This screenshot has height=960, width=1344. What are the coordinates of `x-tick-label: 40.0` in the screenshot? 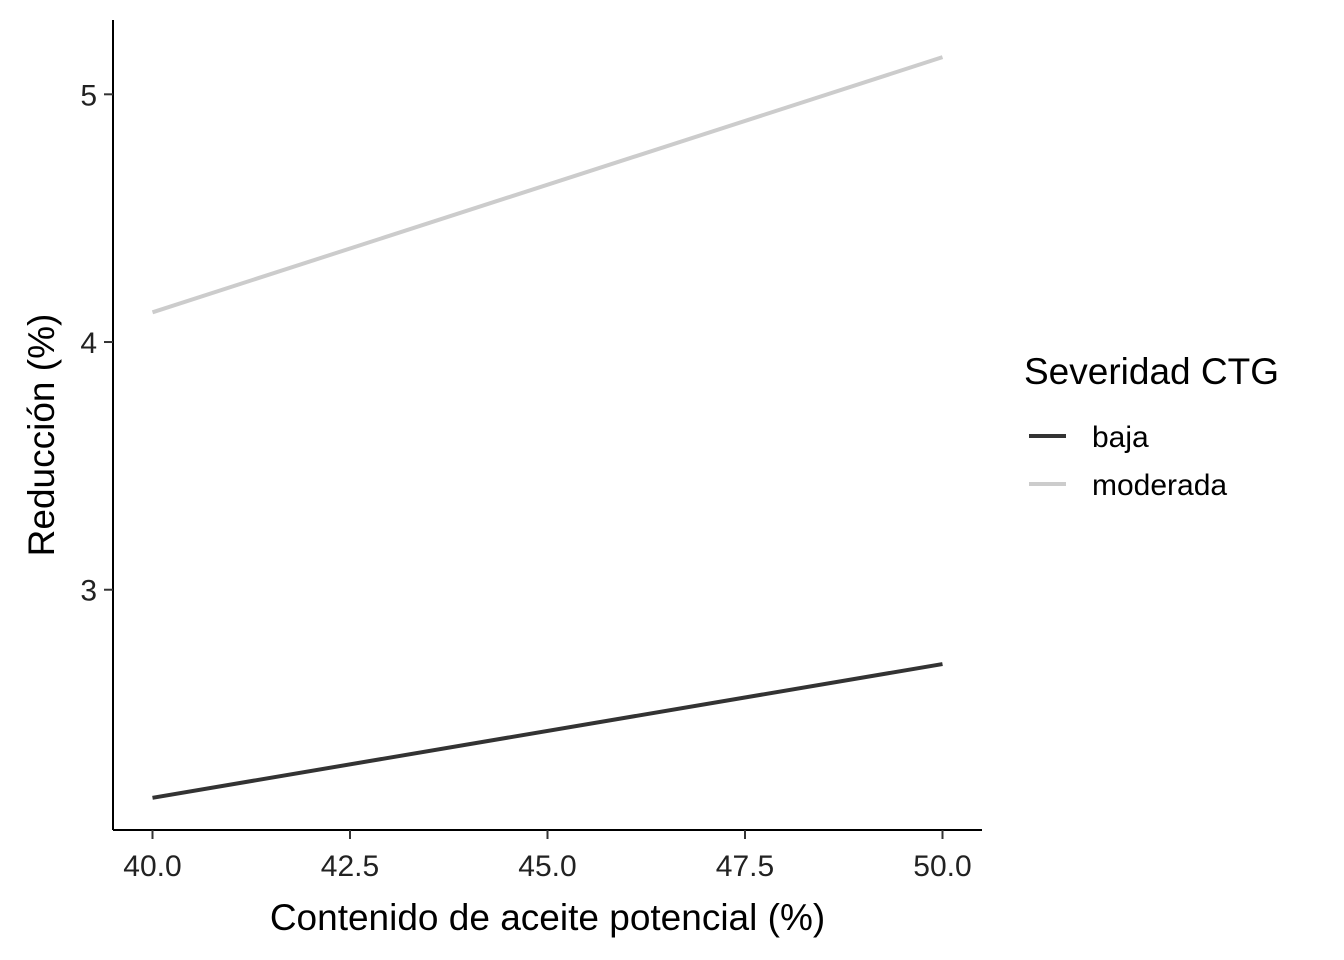 It's located at (152, 866).